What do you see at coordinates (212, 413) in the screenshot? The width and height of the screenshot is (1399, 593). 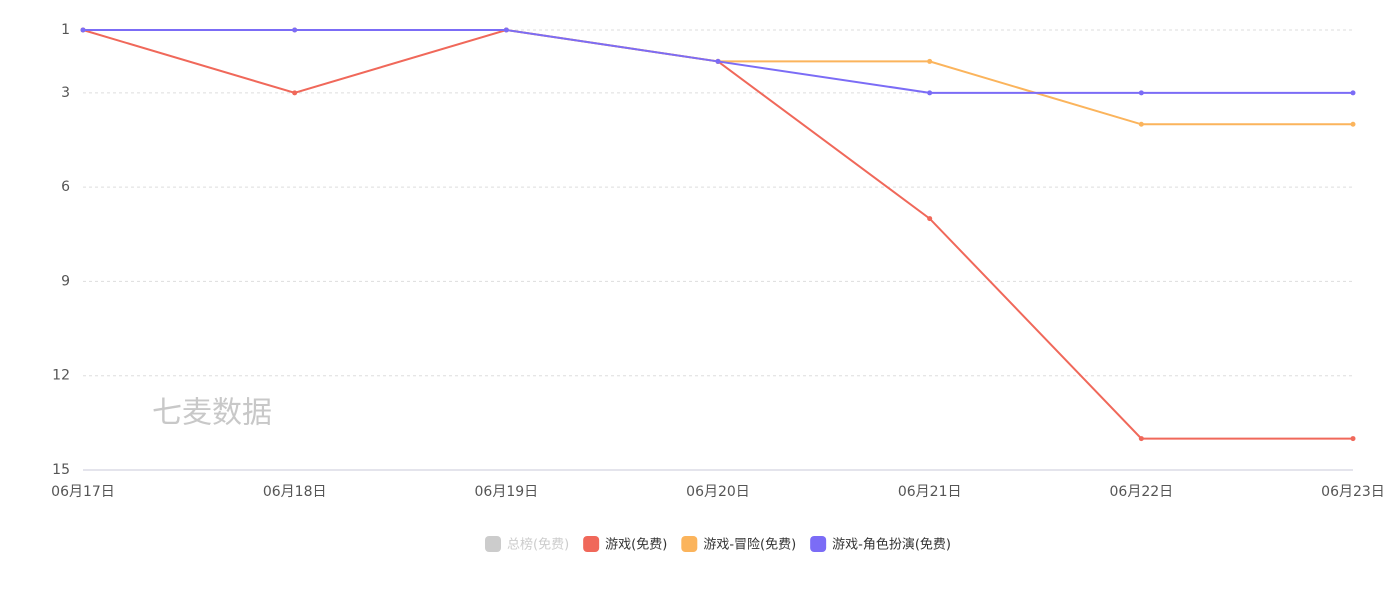 I see `watermark: 七麦数据` at bounding box center [212, 413].